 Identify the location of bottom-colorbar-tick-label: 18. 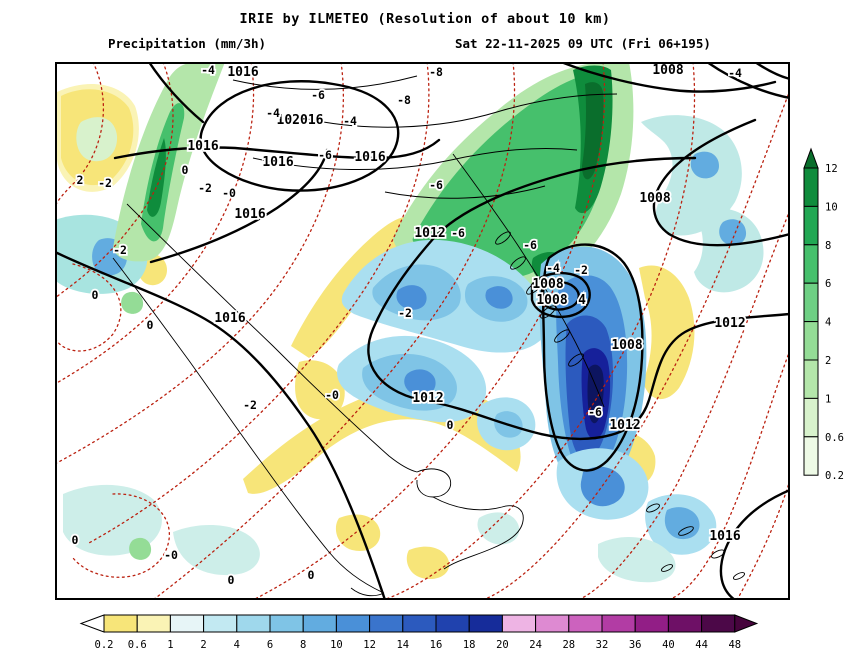
(469, 645).